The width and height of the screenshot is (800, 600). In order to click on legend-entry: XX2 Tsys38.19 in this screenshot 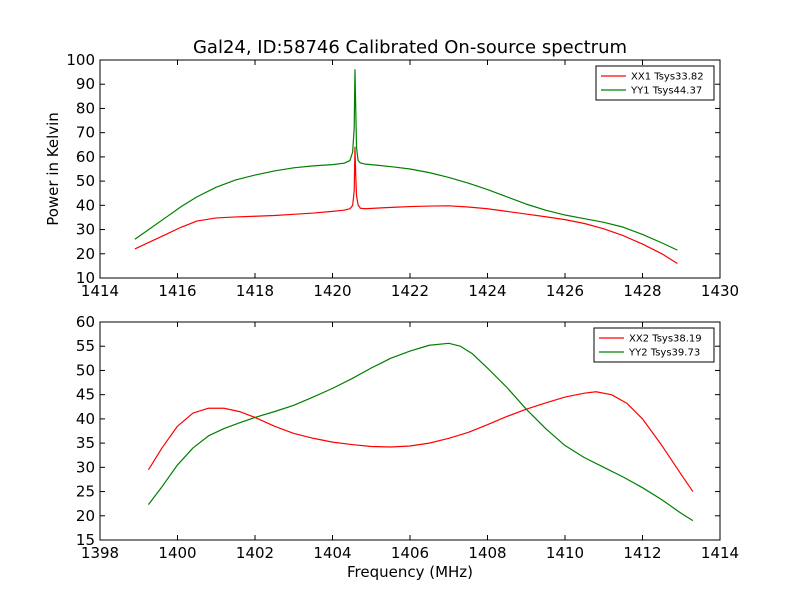, I will do `click(665, 339)`.